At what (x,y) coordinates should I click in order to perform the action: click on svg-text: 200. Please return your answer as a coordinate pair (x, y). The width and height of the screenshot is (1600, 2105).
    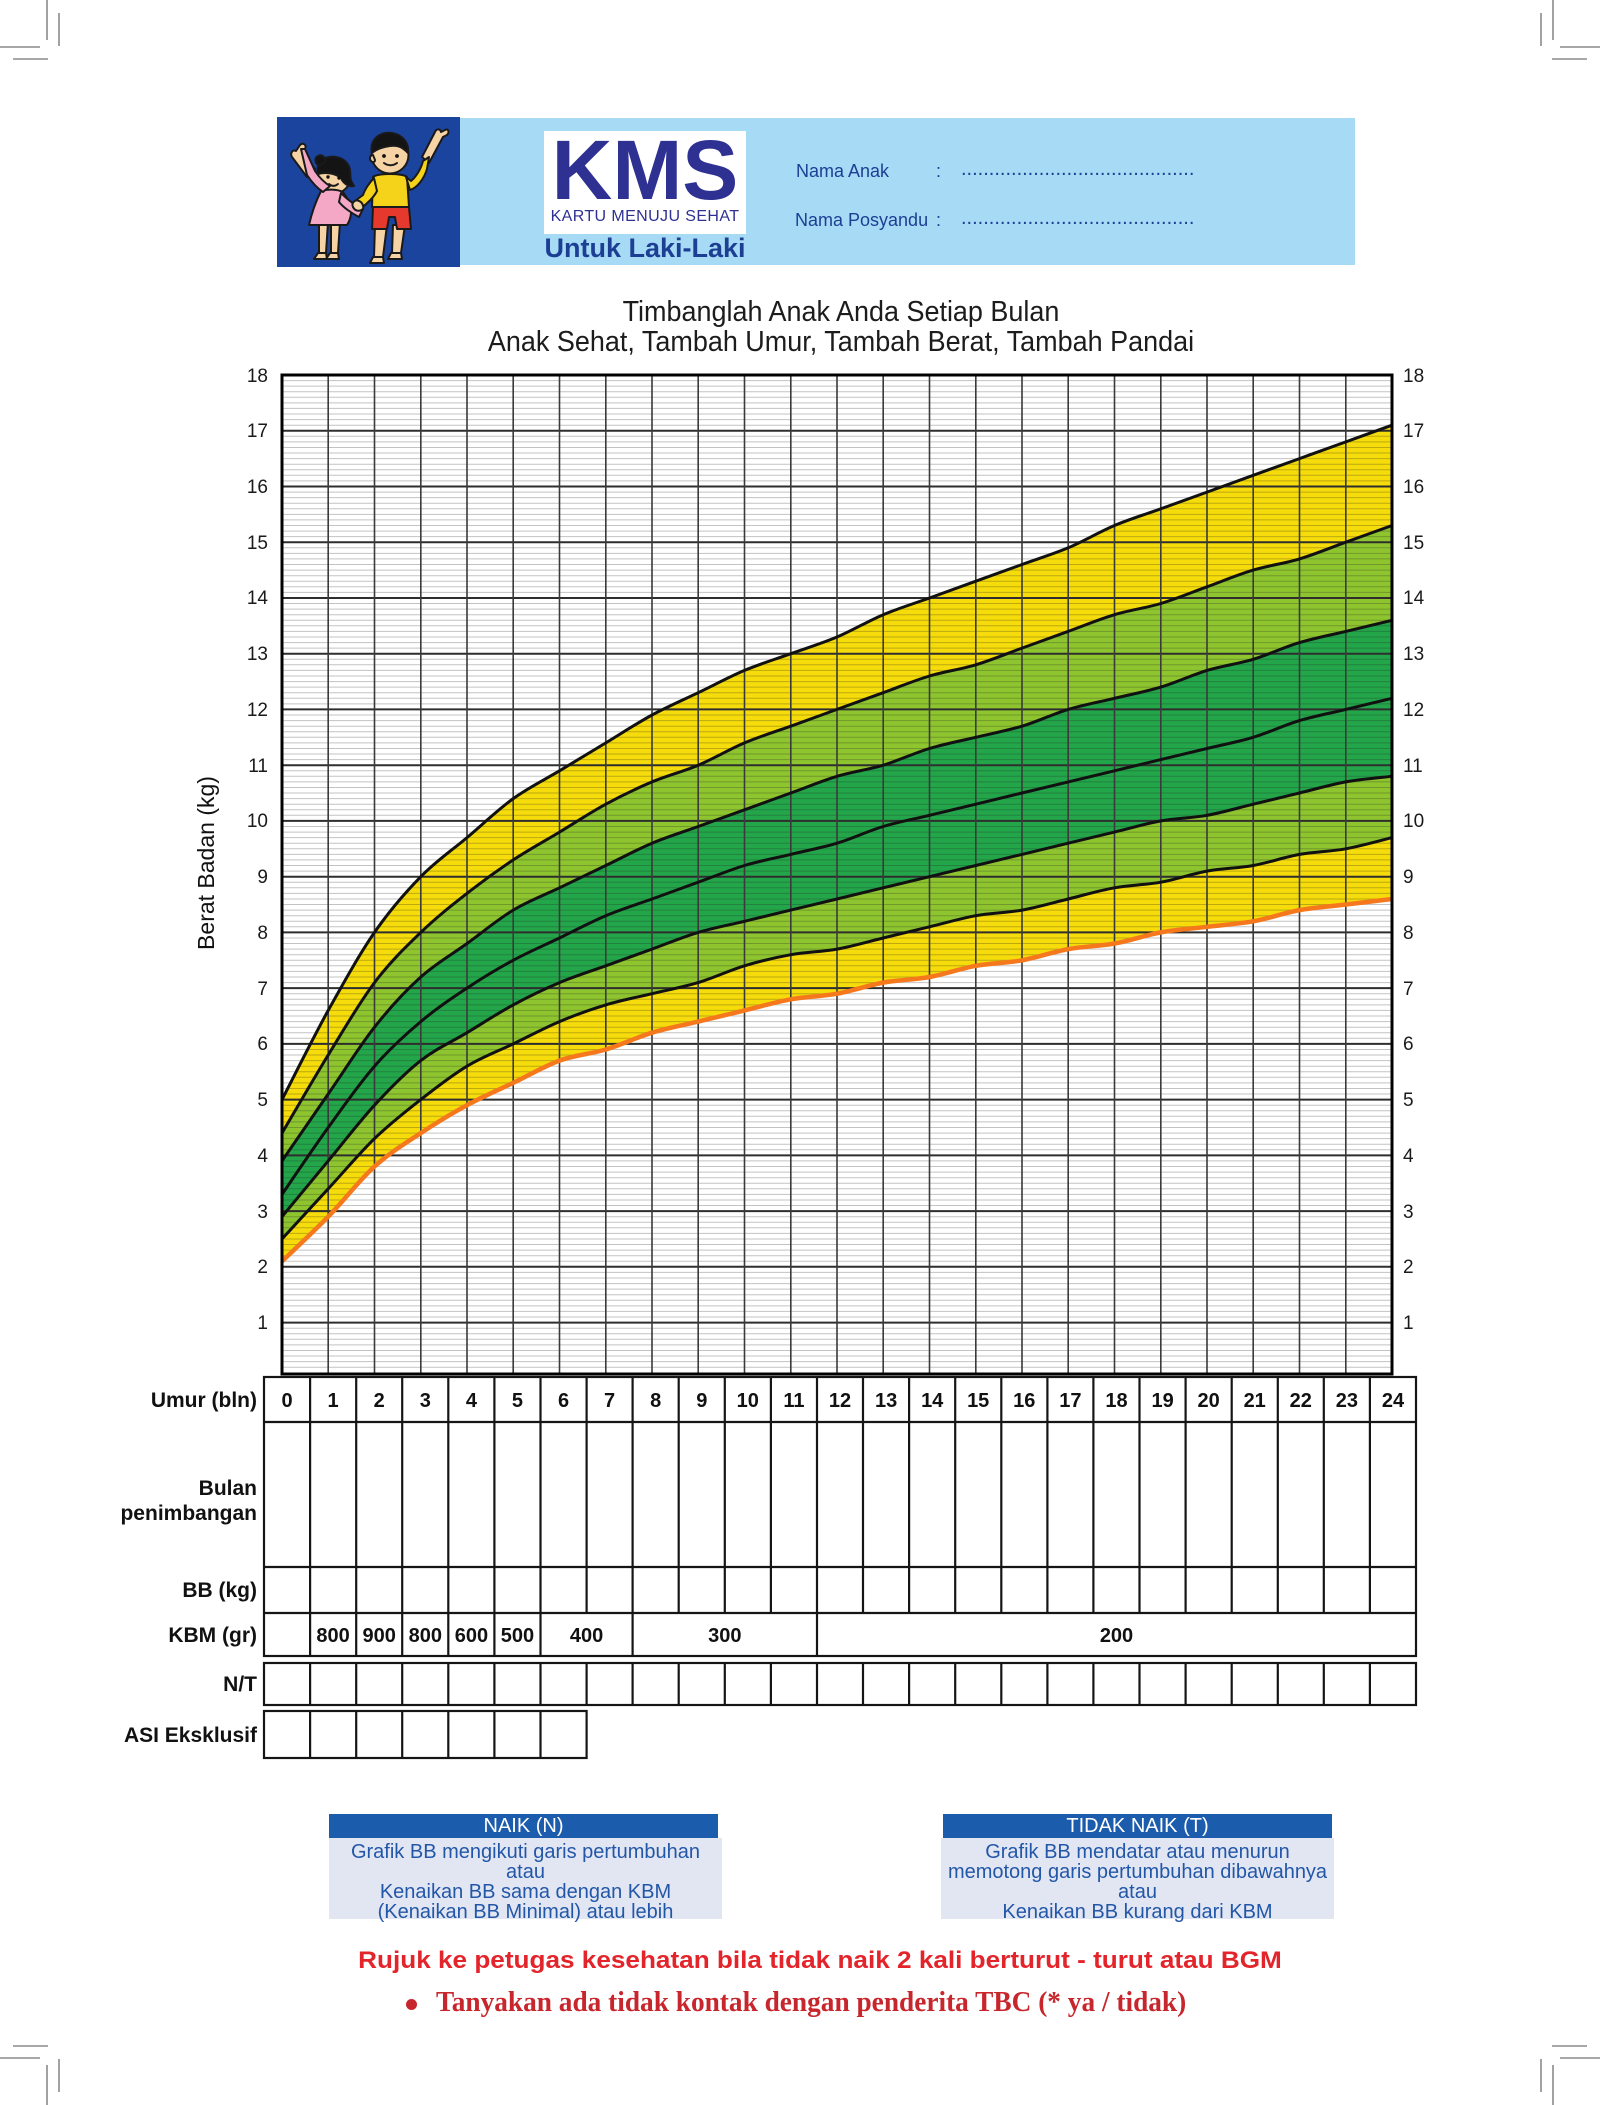
    Looking at the image, I should click on (1116, 1636).